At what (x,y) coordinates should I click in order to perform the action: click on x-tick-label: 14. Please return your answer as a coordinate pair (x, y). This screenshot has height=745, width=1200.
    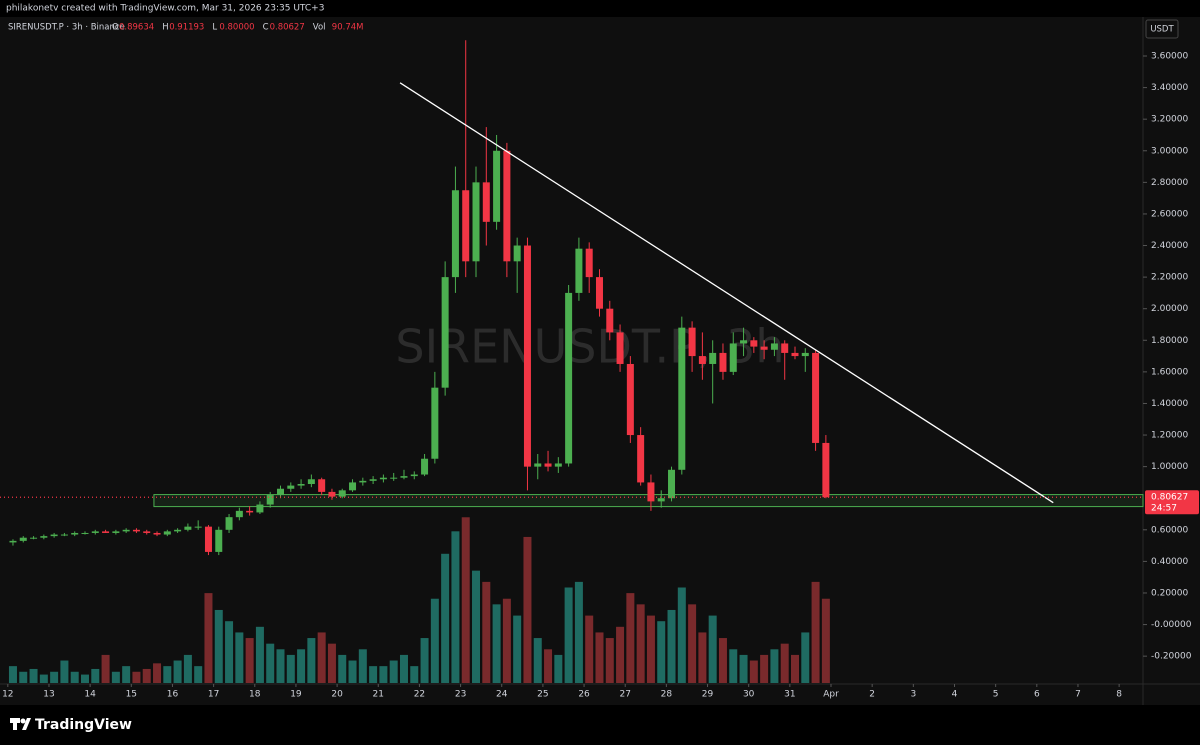
    Looking at the image, I should click on (90, 695).